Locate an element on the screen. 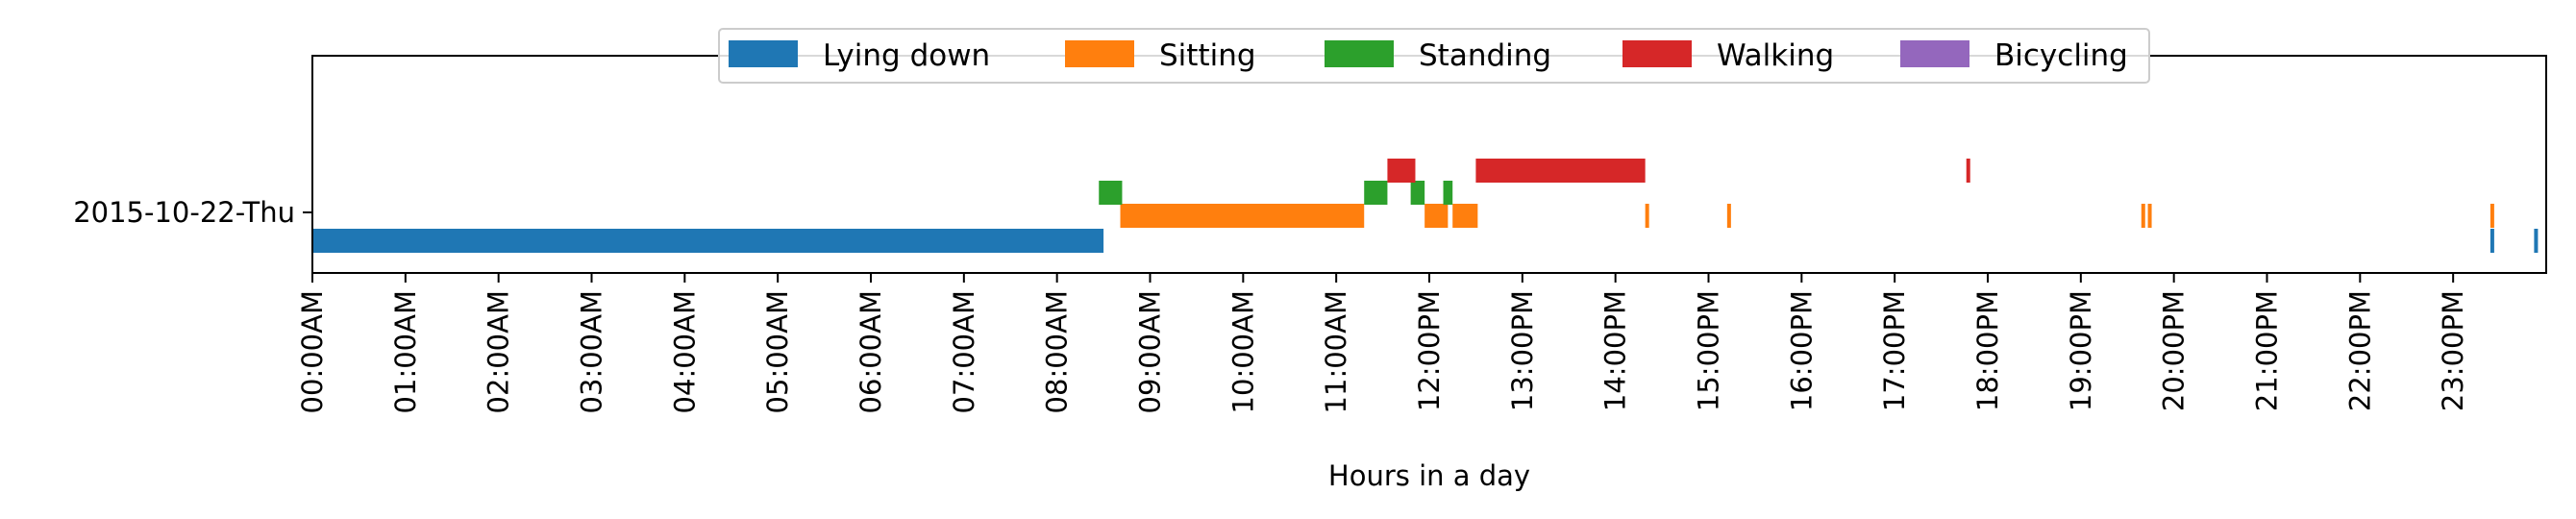  legend-label-bicycling: Bicycling is located at coordinates (2061, 55).